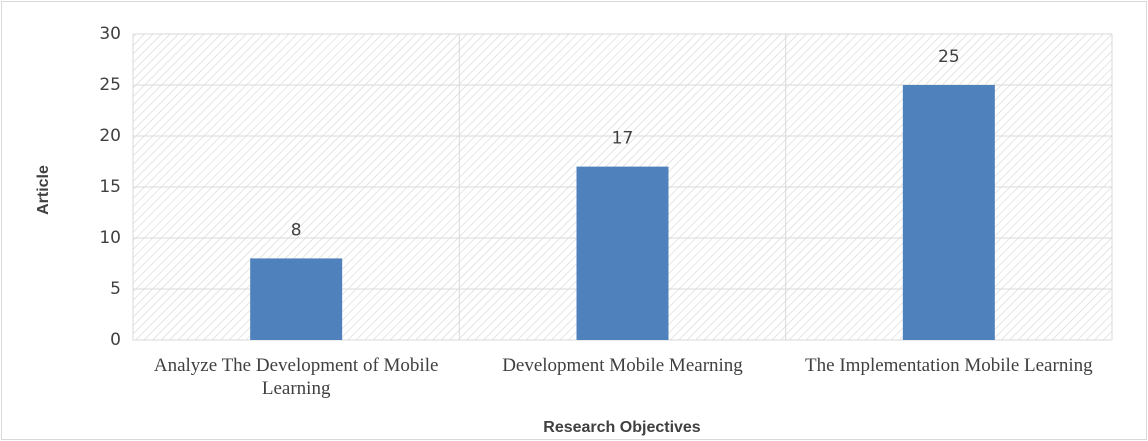 This screenshot has height=441, width=1148. I want to click on data-label: 8, so click(296, 230).